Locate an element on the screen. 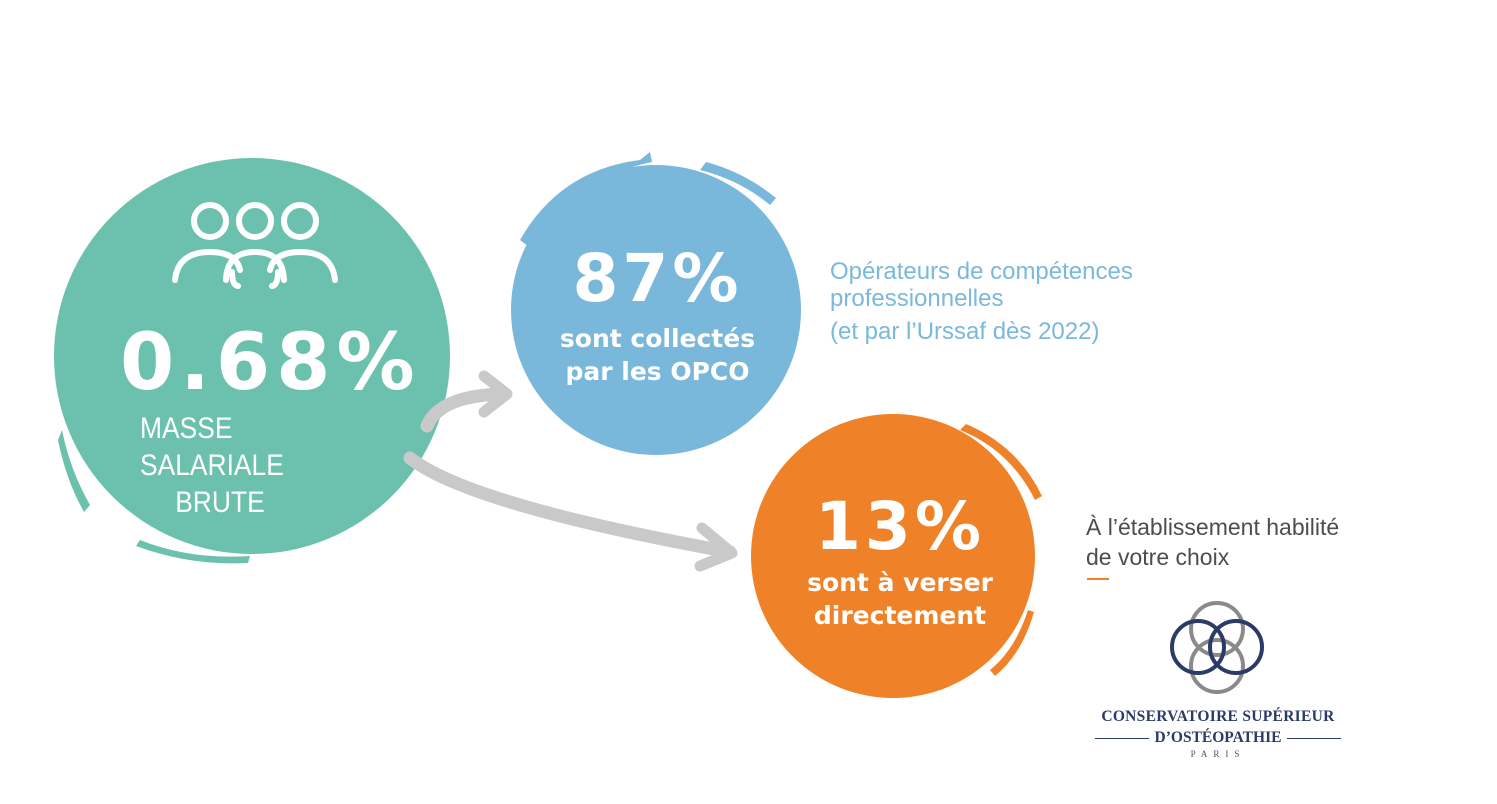 The height and width of the screenshot is (804, 1497). masse-label-line1: MASSE SALARIALE is located at coordinates (212, 447).